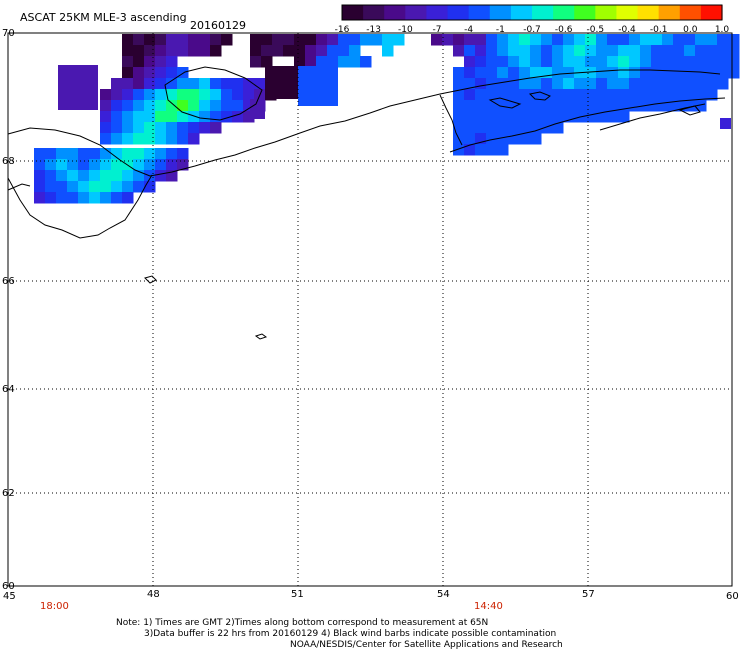  I want to click on colorbar-tick-label: -0.5, so click(595, 30).